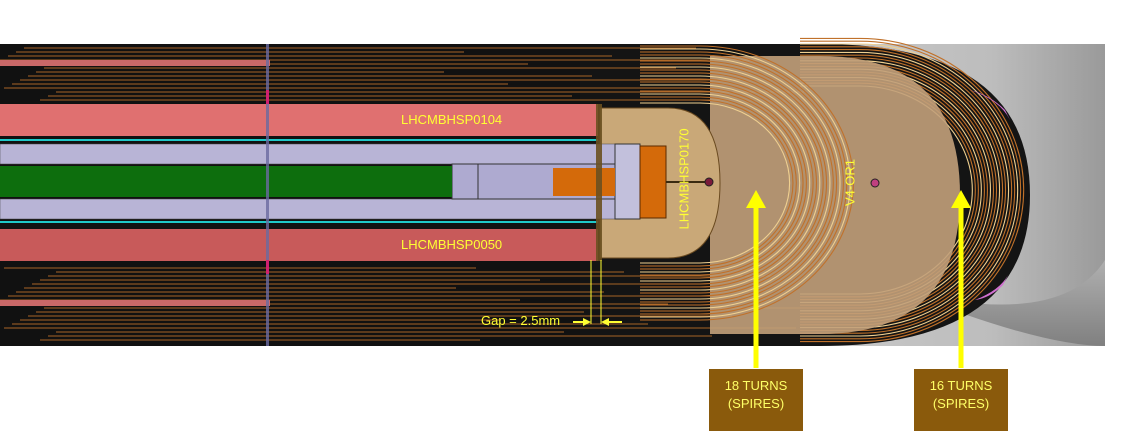  I want to click on label-layer-ref: V4-OR1, so click(850, 182).